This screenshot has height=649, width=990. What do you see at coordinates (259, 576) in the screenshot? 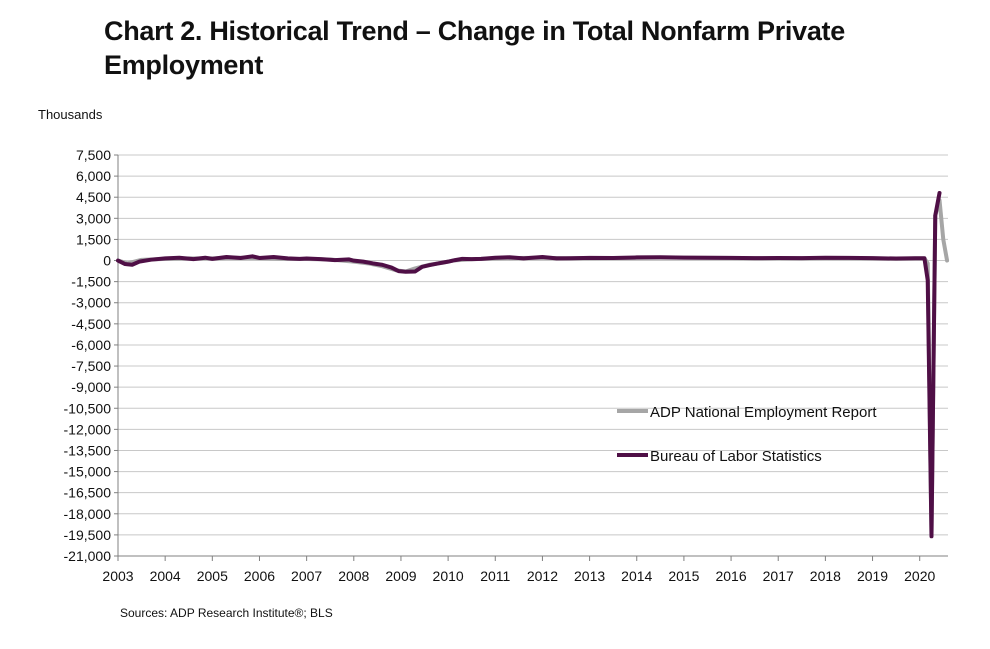
I see `x-tick-label: 2006` at bounding box center [259, 576].